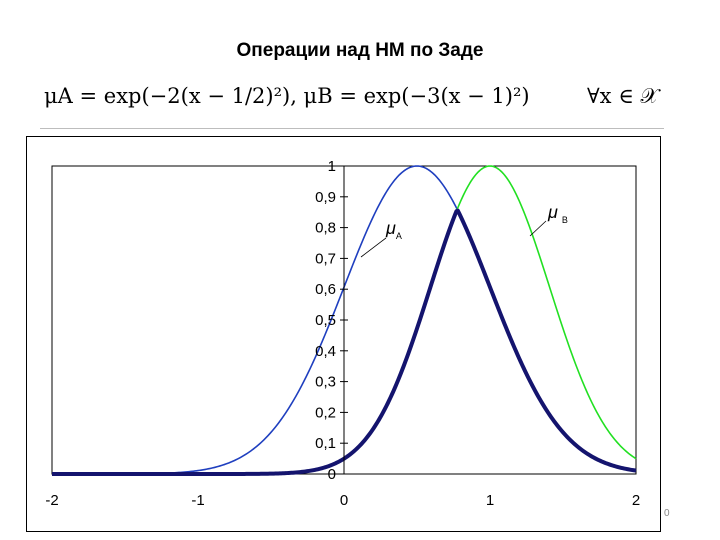 The height and width of the screenshot is (540, 720). What do you see at coordinates (636, 500) in the screenshot?
I see `x-tick-label: 2` at bounding box center [636, 500].